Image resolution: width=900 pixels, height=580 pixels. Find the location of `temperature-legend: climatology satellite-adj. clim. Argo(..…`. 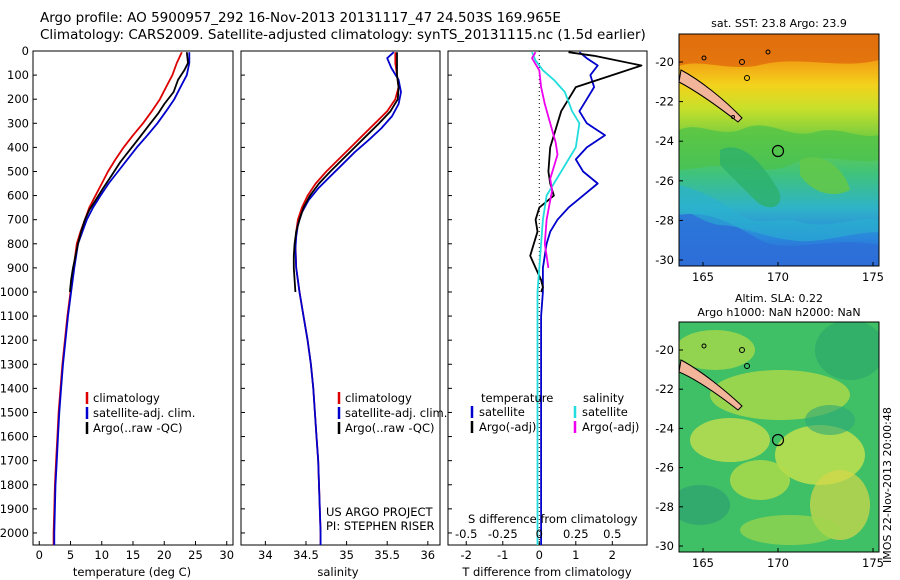

temperature-legend: climatology satellite-adj. clim. Argo(..… is located at coordinates (140, 413).